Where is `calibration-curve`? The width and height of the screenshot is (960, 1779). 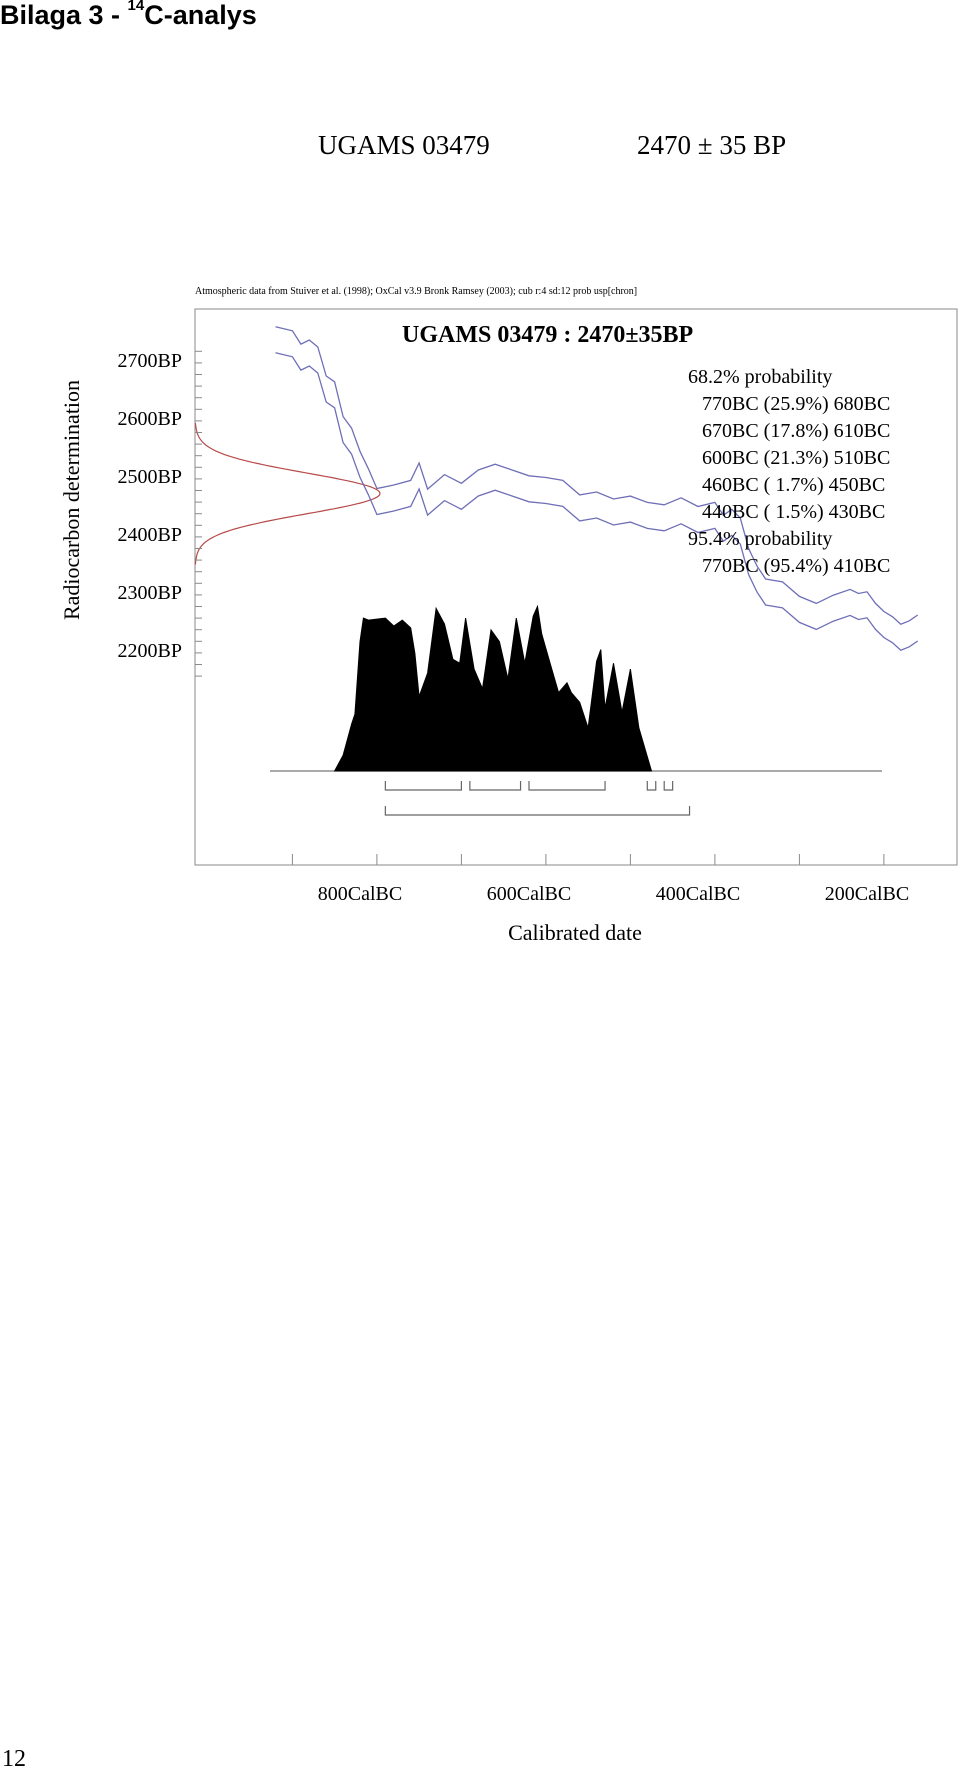 calibration-curve is located at coordinates (597, 488).